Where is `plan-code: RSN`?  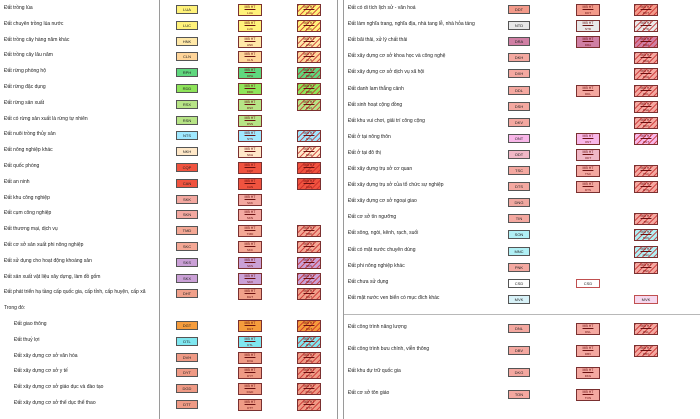 plan-code: RSN is located at coordinates (250, 123).